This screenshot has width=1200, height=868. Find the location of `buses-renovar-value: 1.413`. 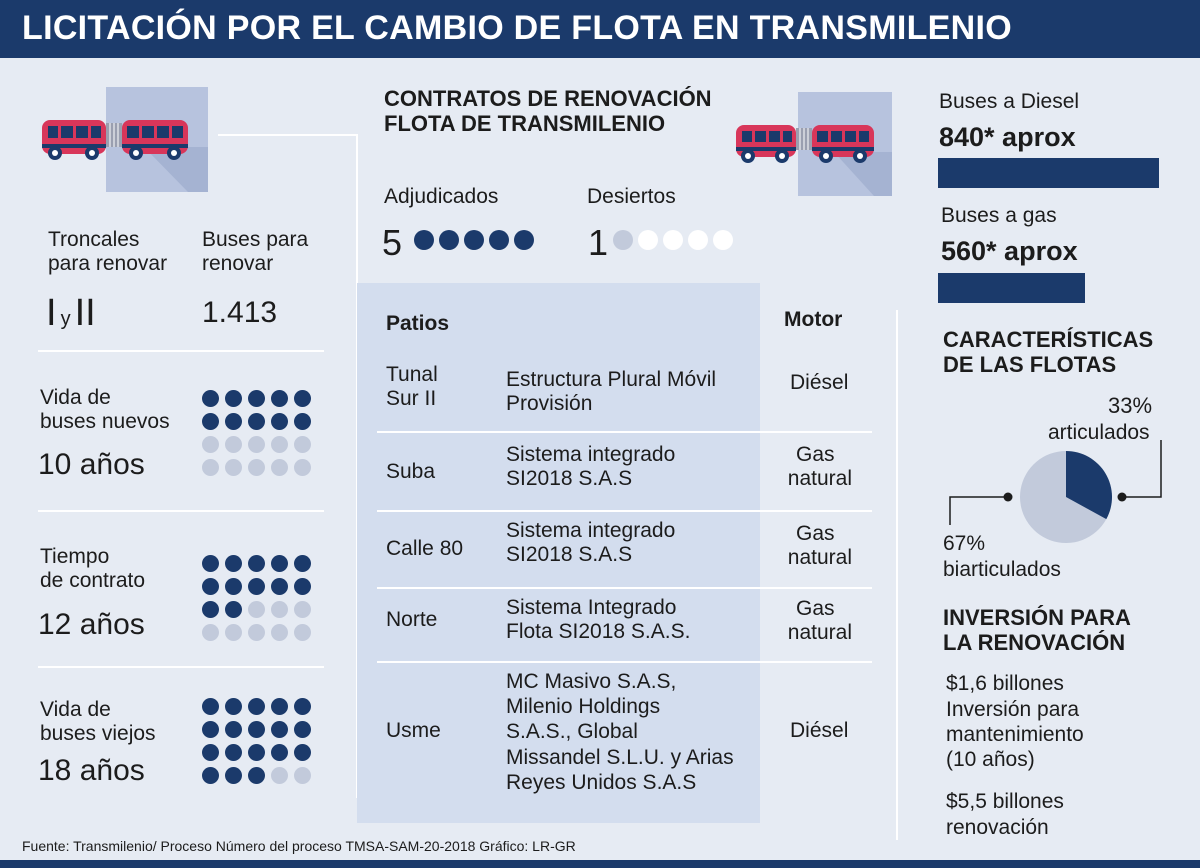

buses-renovar-value: 1.413 is located at coordinates (240, 312).